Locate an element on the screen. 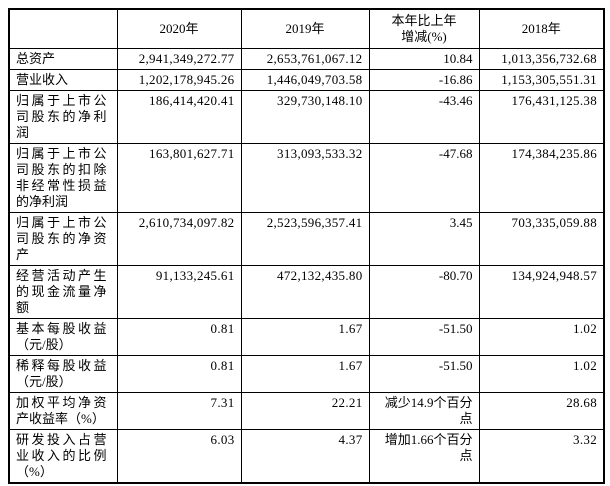  row-label: 归属于上市公司股东的扣除非经常性损益的净利润 is located at coordinates (63, 178).